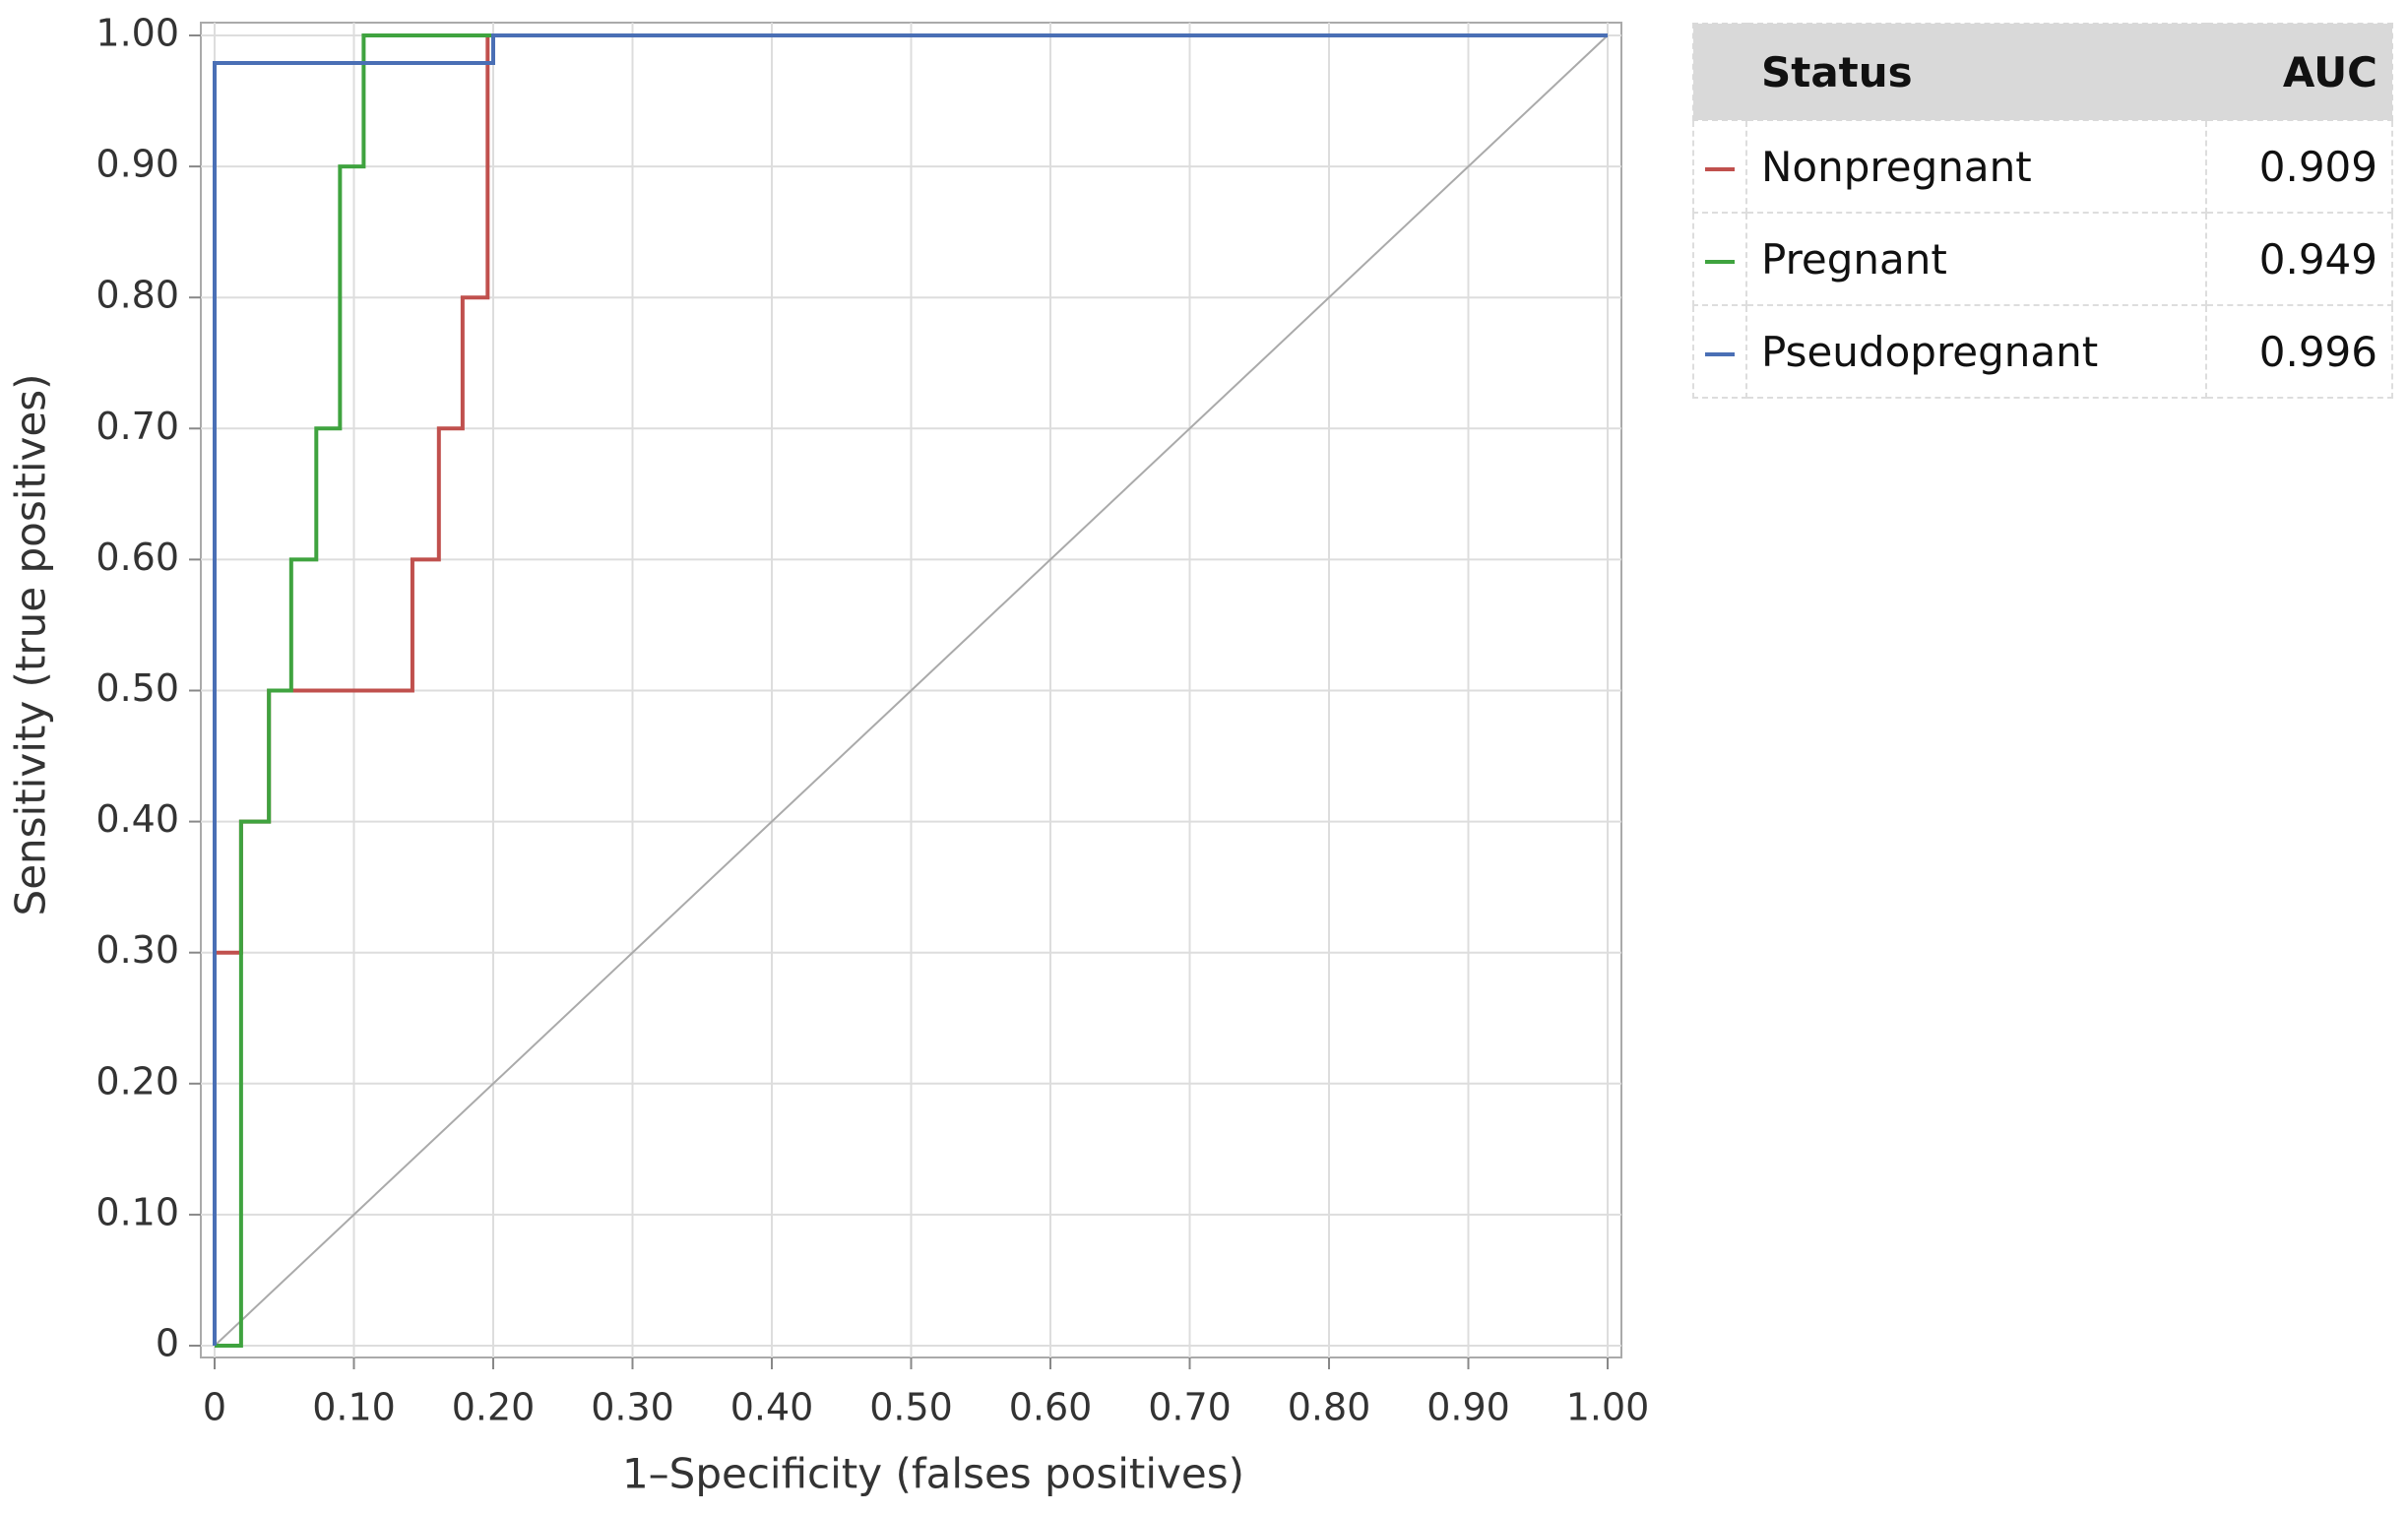 The width and height of the screenshot is (2408, 1514). I want to click on auc-value: 0.949, so click(2299, 259).